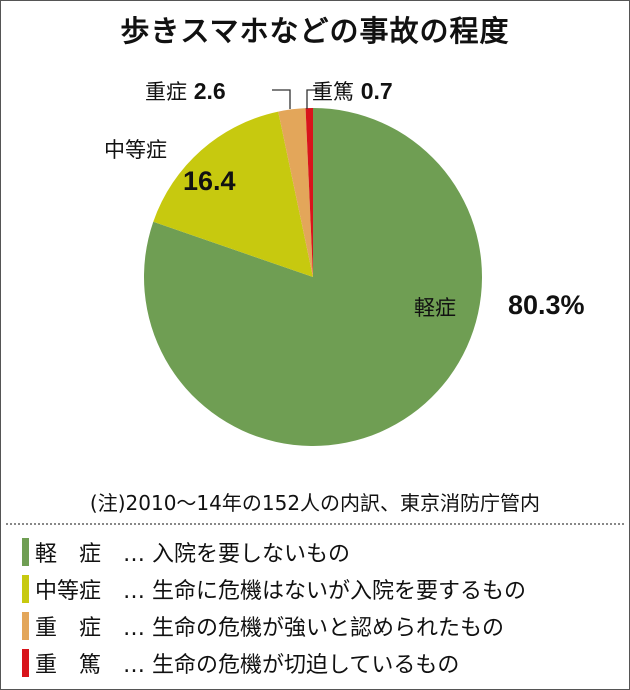  Describe the element at coordinates (314, 99) in the screenshot. I see `leader-line-critical` at that location.